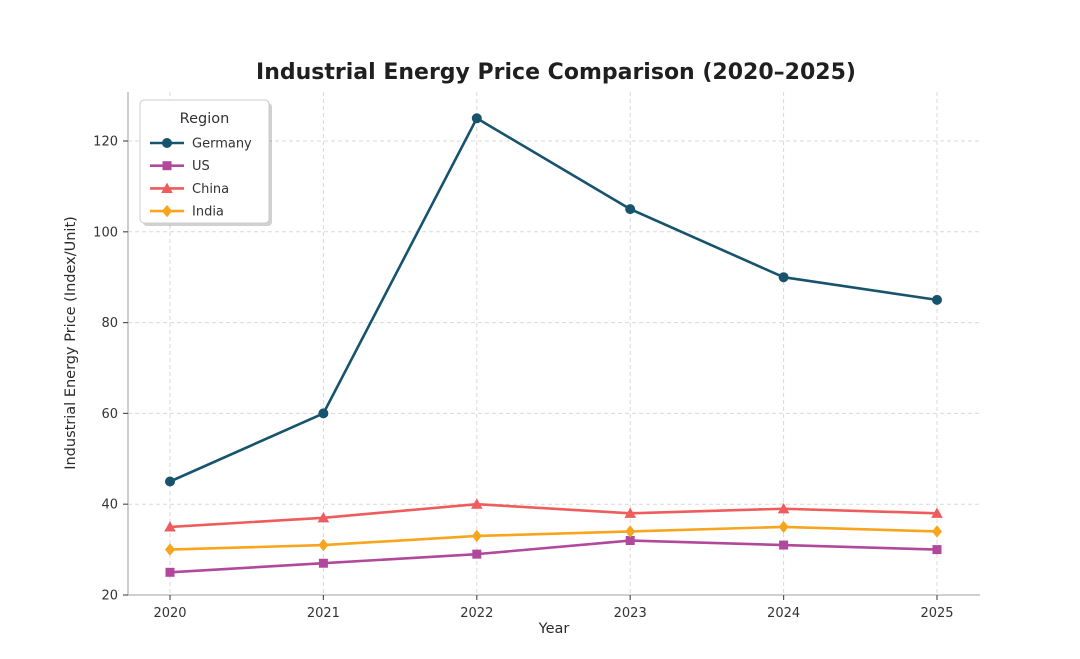 The height and width of the screenshot is (659, 1080). What do you see at coordinates (783, 613) in the screenshot?
I see `x-tick-label: 2024` at bounding box center [783, 613].